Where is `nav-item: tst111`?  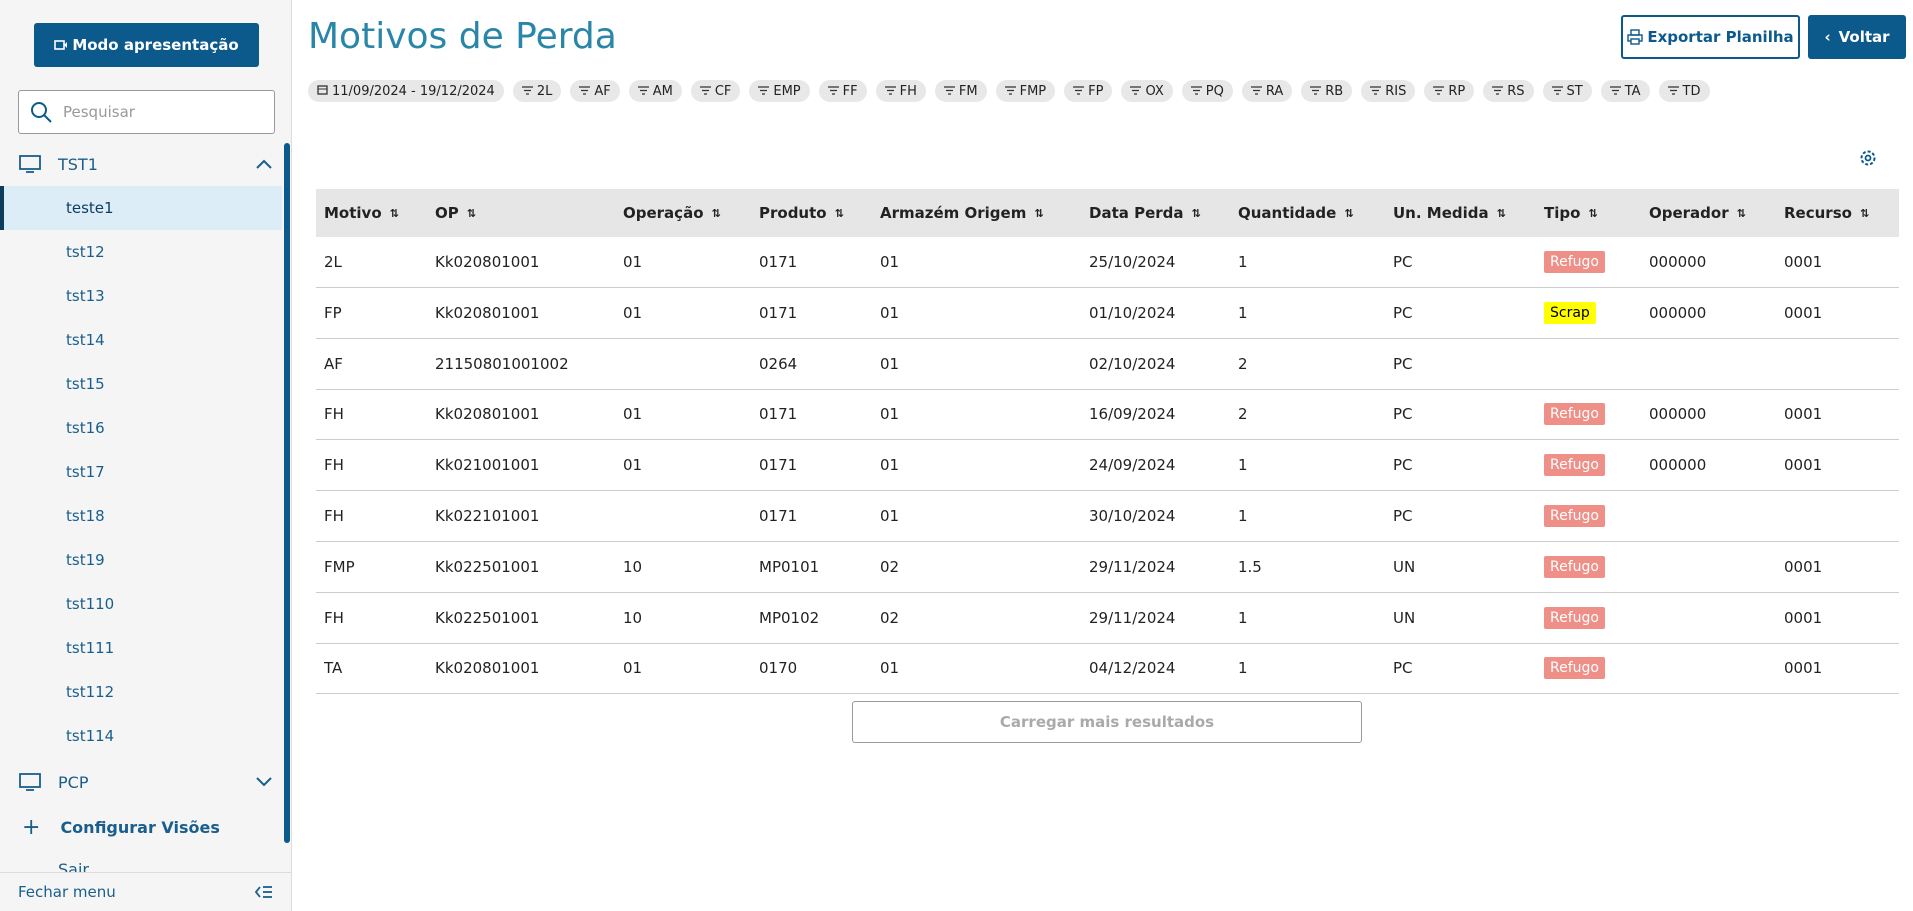 nav-item: tst111 is located at coordinates (90, 648).